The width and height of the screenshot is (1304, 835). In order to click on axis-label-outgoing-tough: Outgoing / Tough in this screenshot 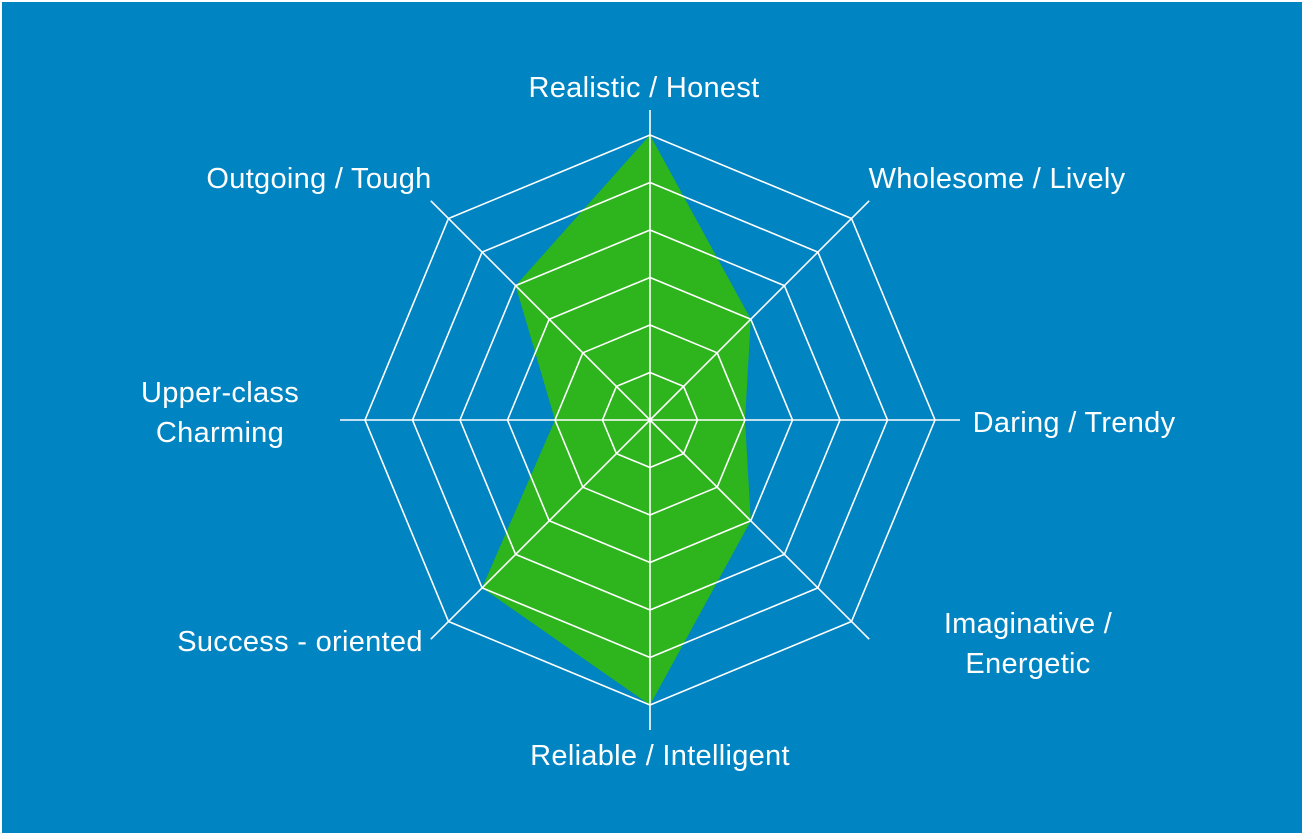, I will do `click(319, 179)`.